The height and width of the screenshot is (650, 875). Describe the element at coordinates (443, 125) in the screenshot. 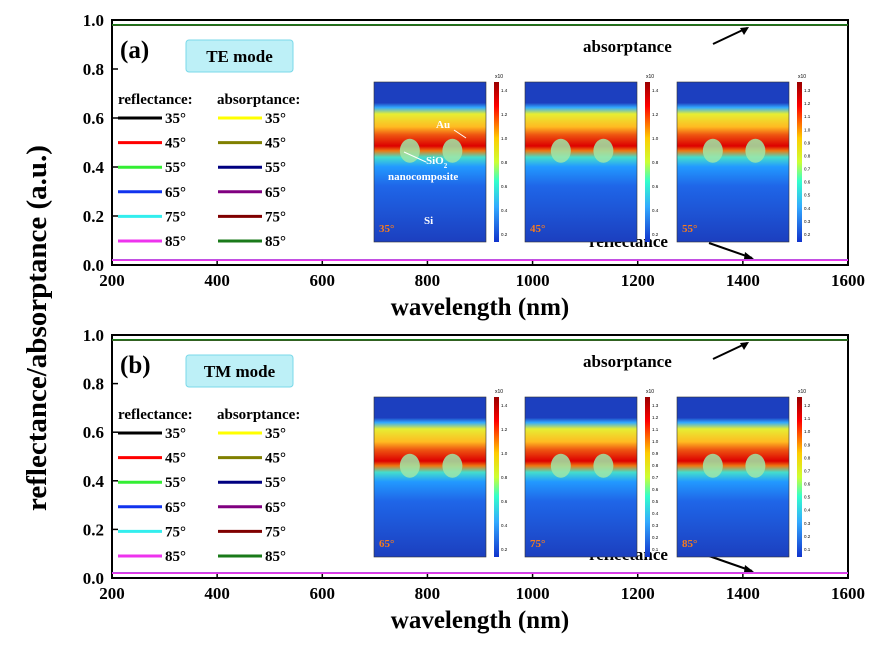

I see `au-label: Au` at that location.